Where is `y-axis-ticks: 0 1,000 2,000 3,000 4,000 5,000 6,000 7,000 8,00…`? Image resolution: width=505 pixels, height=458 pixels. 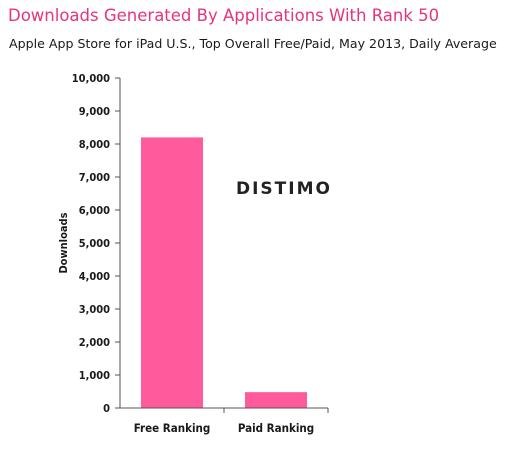 y-axis-ticks: 0 1,000 2,000 3,000 4,000 5,000 6,000 7,000 8,00… is located at coordinates (96, 243).